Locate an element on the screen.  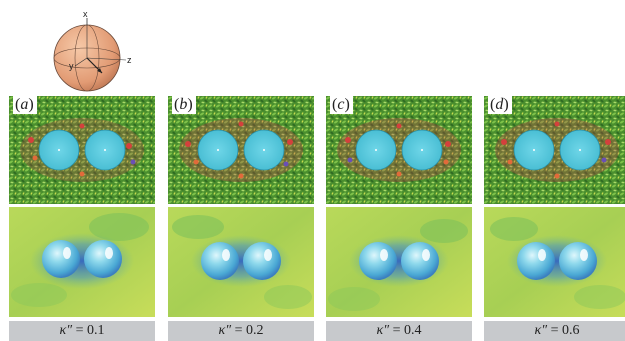
kappa-label-a: κ″ = 0.1 is located at coordinates (82, 331).